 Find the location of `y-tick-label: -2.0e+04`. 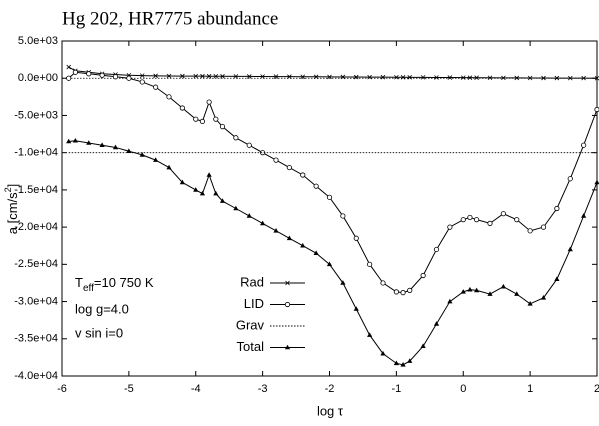

y-tick-label: -2.0e+04 is located at coordinates (36, 227).